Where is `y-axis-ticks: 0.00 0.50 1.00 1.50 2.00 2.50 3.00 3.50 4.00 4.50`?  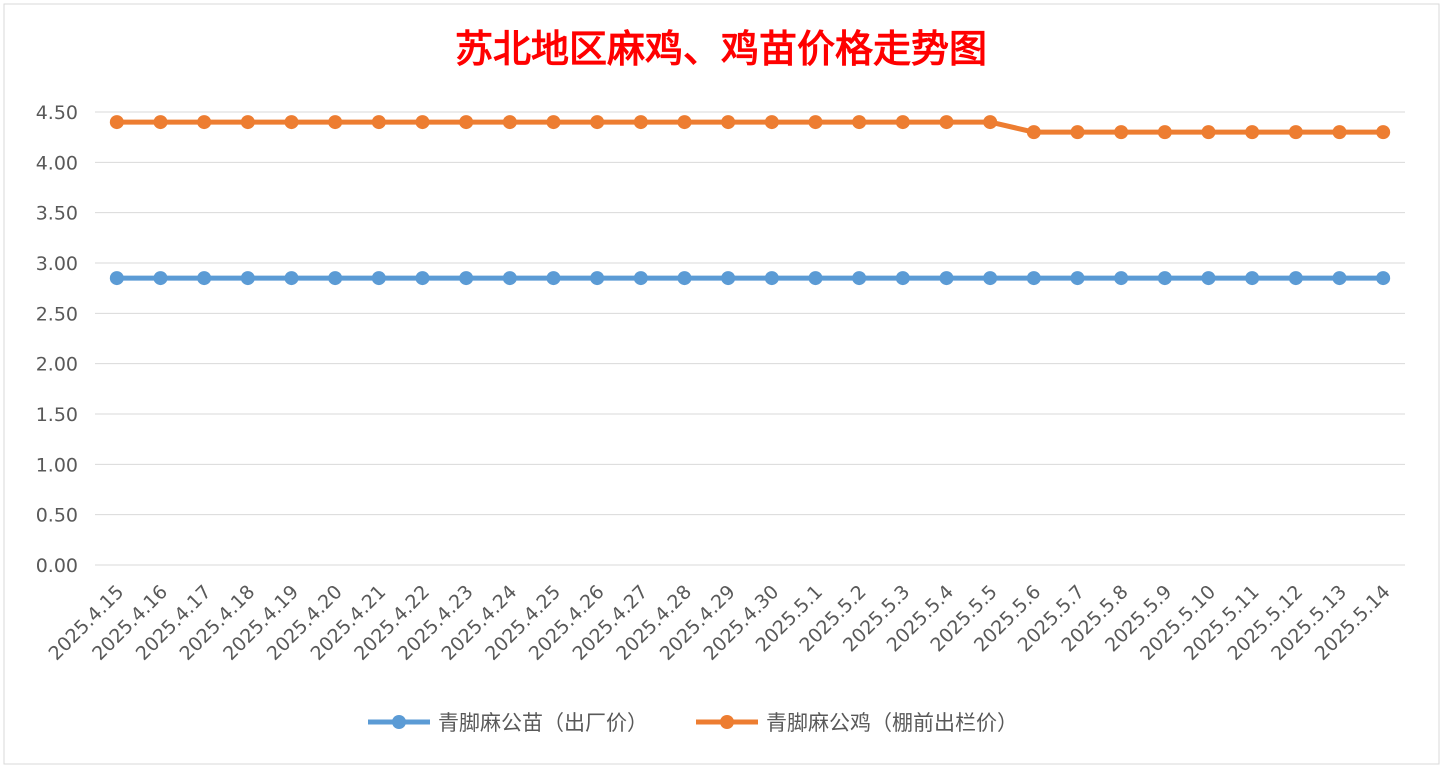 y-axis-ticks: 0.00 0.50 1.00 1.50 2.00 2.50 3.00 3.50 4.00 4.50 is located at coordinates (57, 339).